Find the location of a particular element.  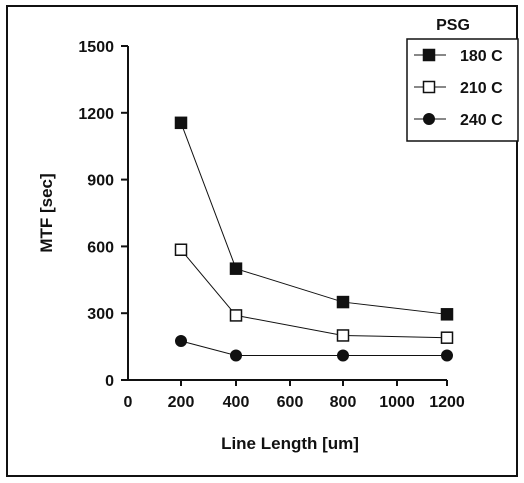

y-tick-label: 900 is located at coordinates (100, 181).